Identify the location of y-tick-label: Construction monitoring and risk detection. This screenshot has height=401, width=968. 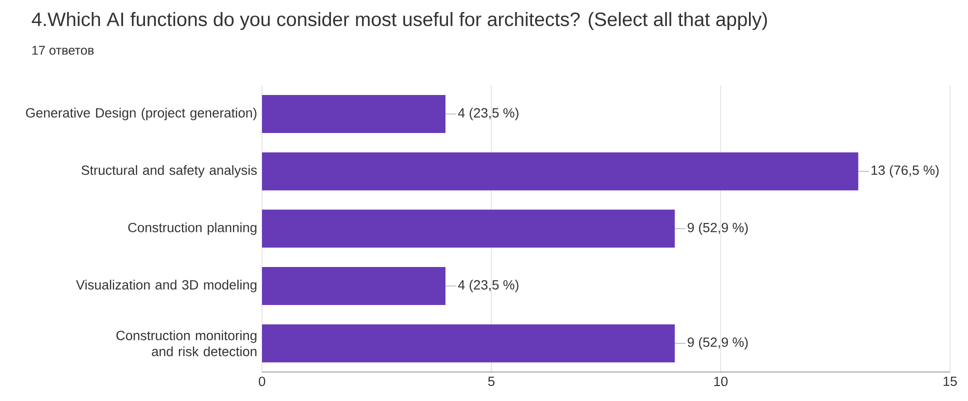
(186, 343).